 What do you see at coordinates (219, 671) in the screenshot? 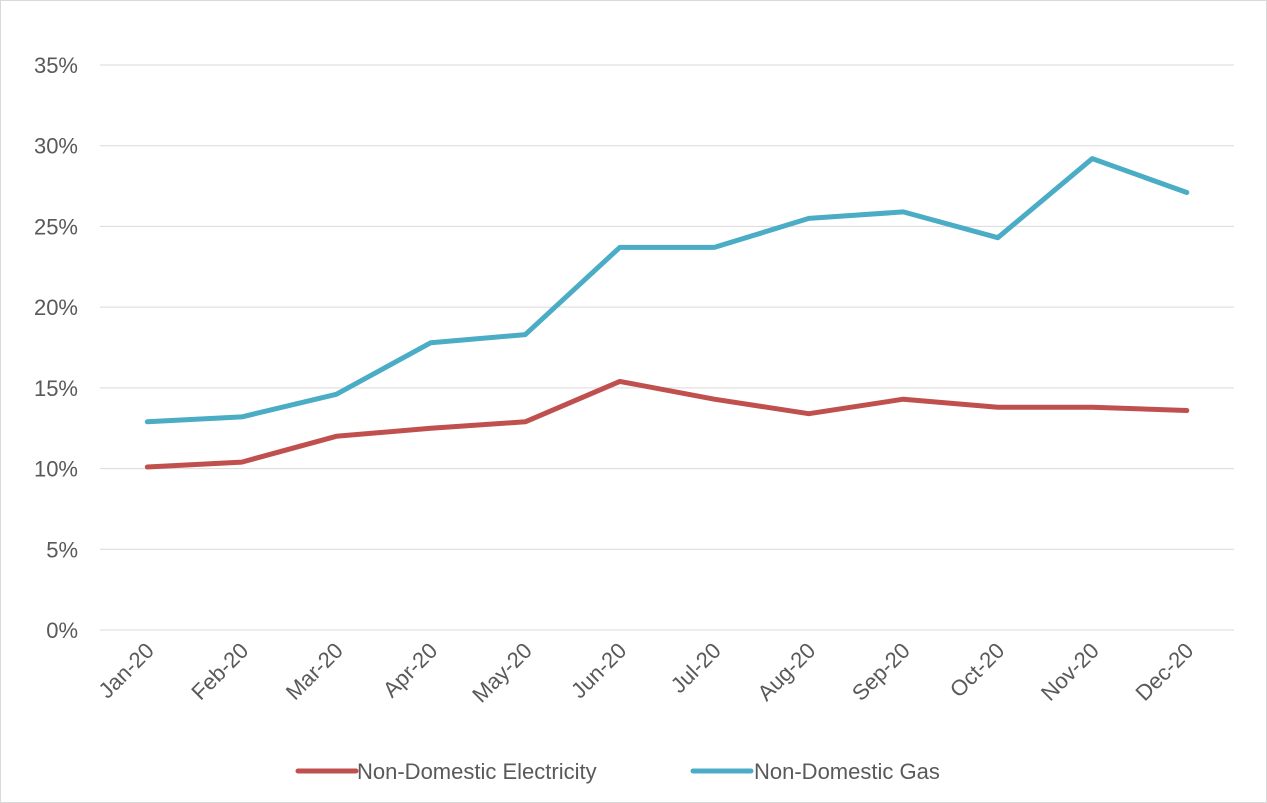
I see `x-tick-label: Feb-20` at bounding box center [219, 671].